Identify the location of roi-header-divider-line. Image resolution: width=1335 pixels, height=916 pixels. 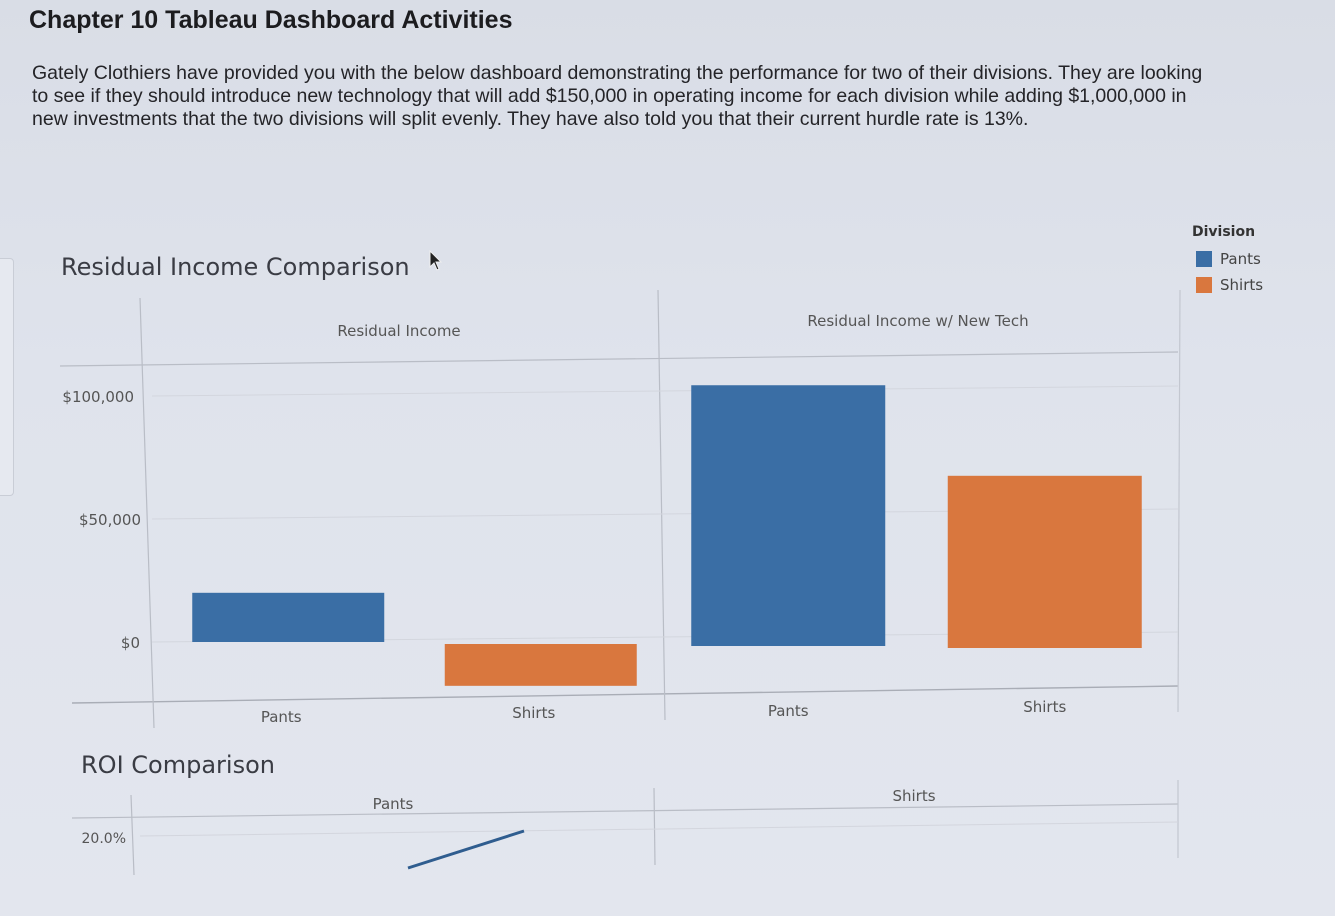
(625, 811).